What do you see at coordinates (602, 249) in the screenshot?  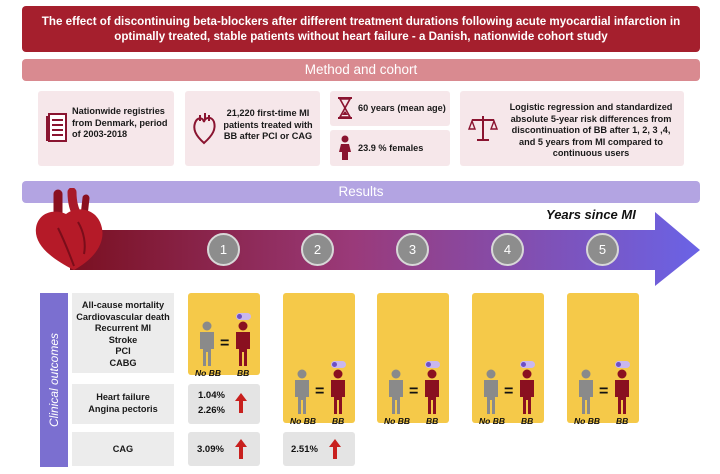 I see `year-5-marker: 5` at bounding box center [602, 249].